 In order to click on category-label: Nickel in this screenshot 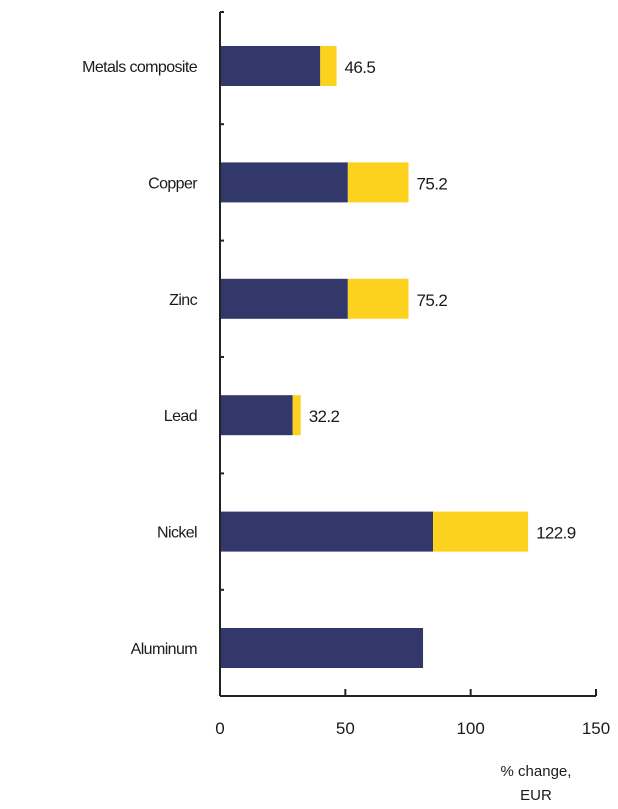, I will do `click(177, 533)`.